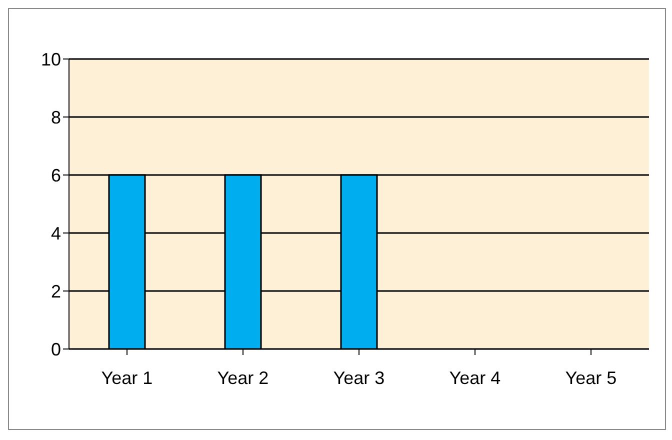 Image resolution: width=672 pixels, height=440 pixels. Describe the element at coordinates (55, 291) in the screenshot. I see `y-tick-label: 2` at that location.